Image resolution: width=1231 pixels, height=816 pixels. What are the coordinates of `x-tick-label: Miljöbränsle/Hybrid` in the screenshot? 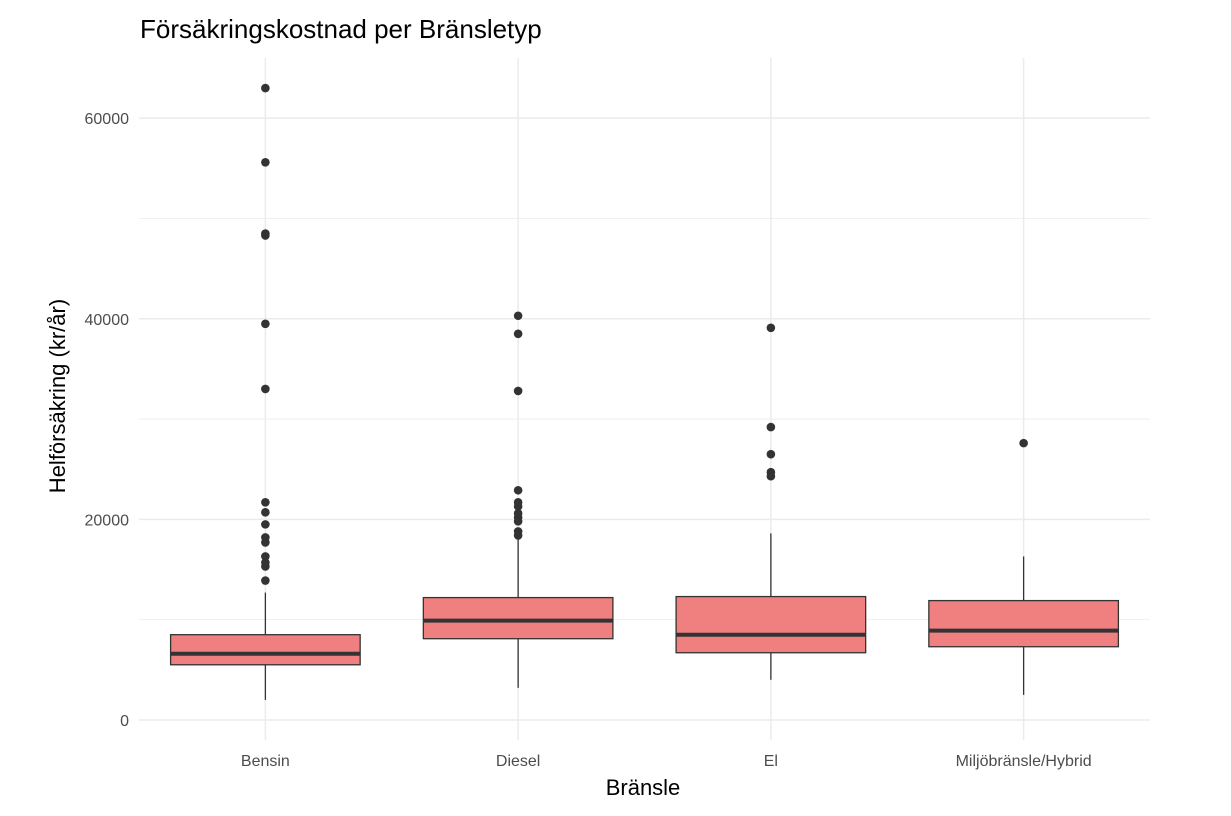 It's located at (1024, 761).